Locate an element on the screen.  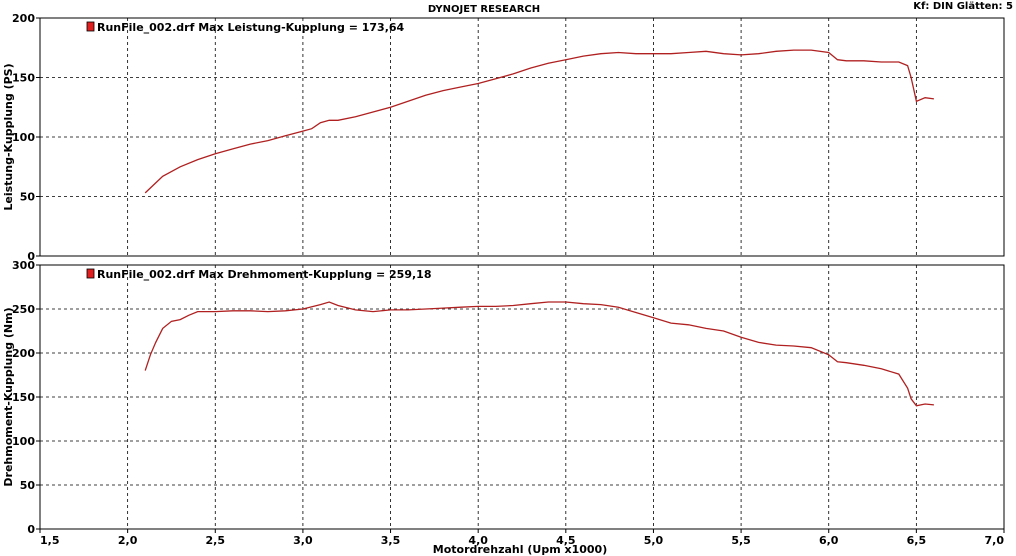
x-tick-label: 4,0 is located at coordinates (478, 540).